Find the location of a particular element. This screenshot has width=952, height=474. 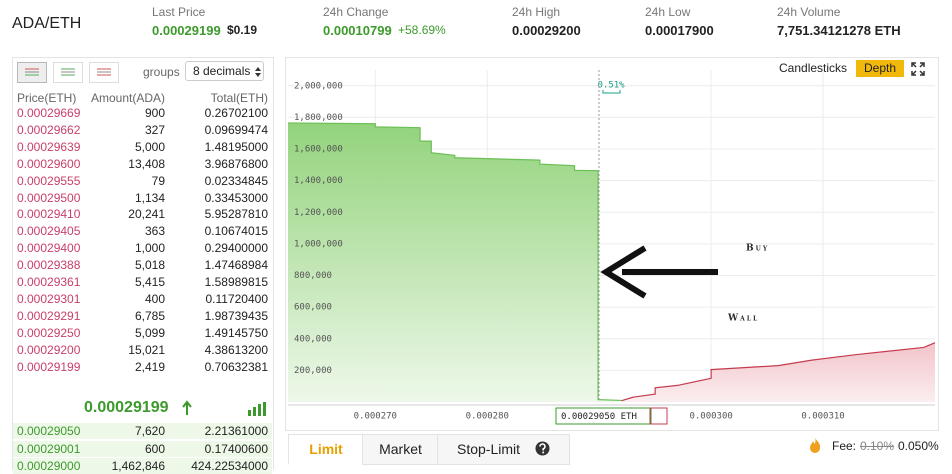

order-tab: Limit is located at coordinates (326, 449).